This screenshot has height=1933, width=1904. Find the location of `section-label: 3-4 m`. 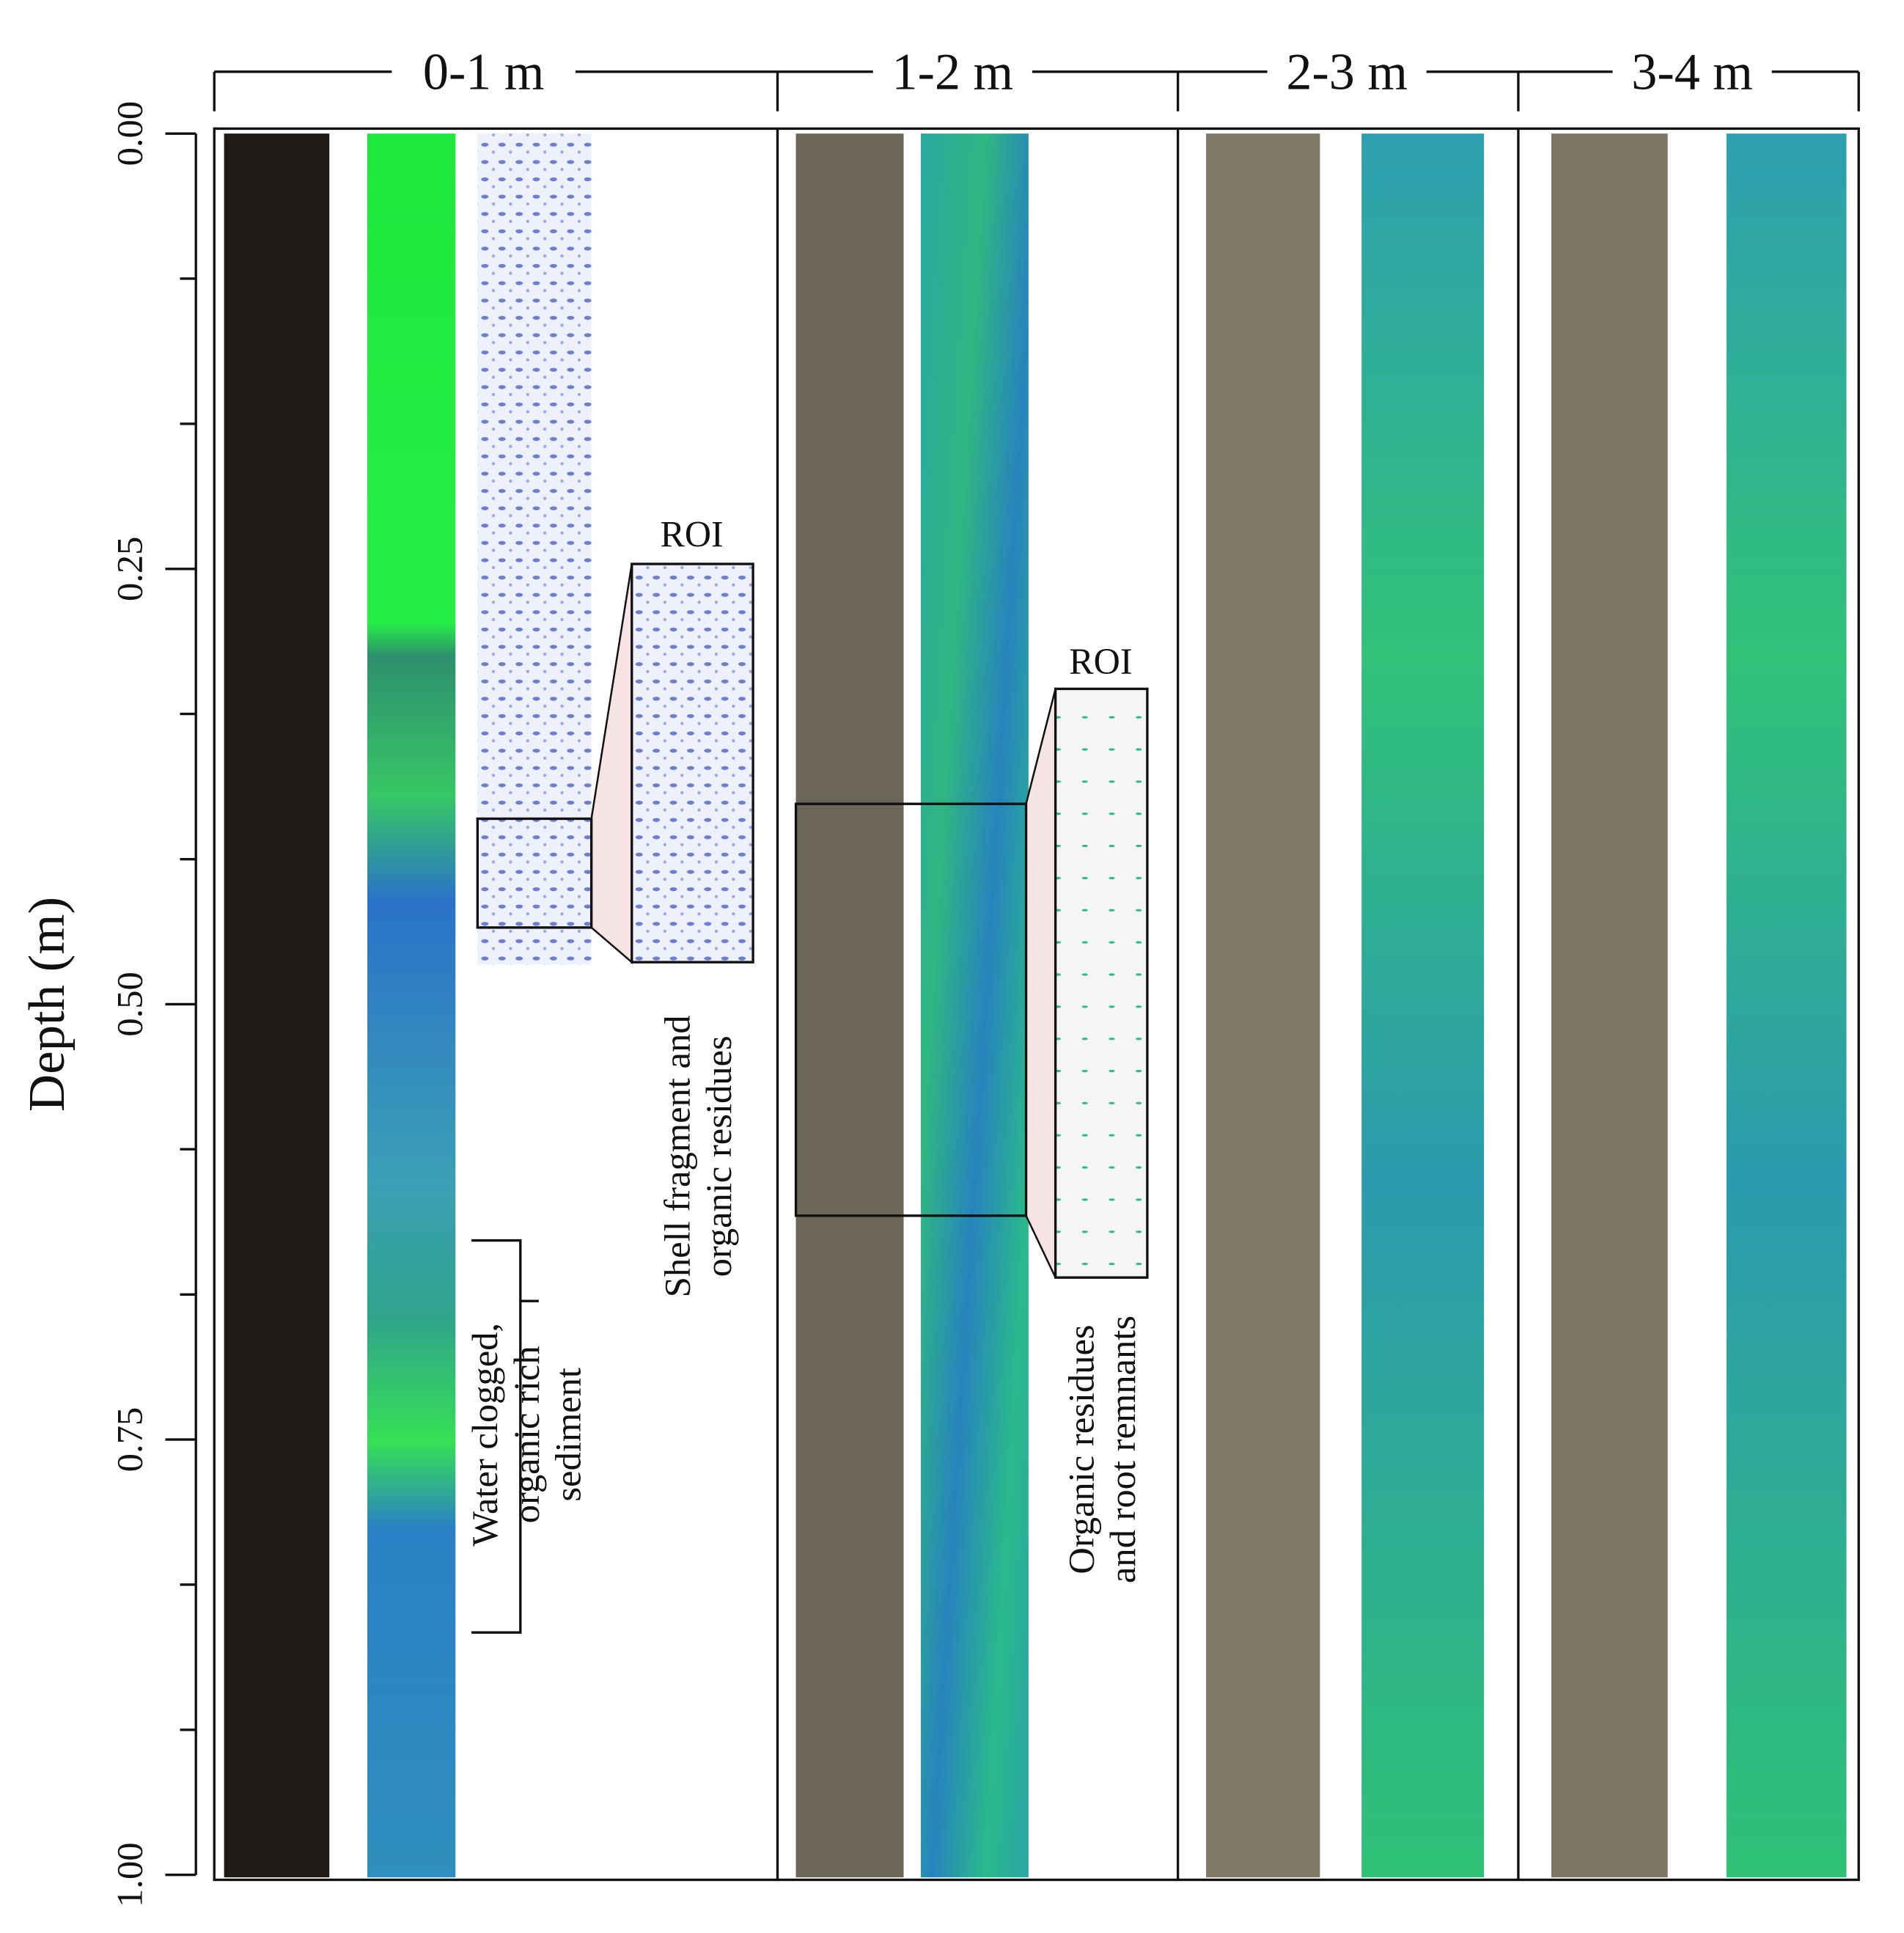

section-label: 3-4 m is located at coordinates (1692, 72).